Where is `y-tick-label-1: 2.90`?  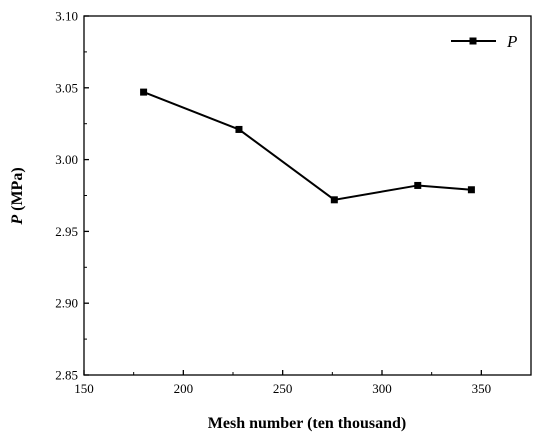
y-tick-label-1: 2.90 is located at coordinates (66, 303).